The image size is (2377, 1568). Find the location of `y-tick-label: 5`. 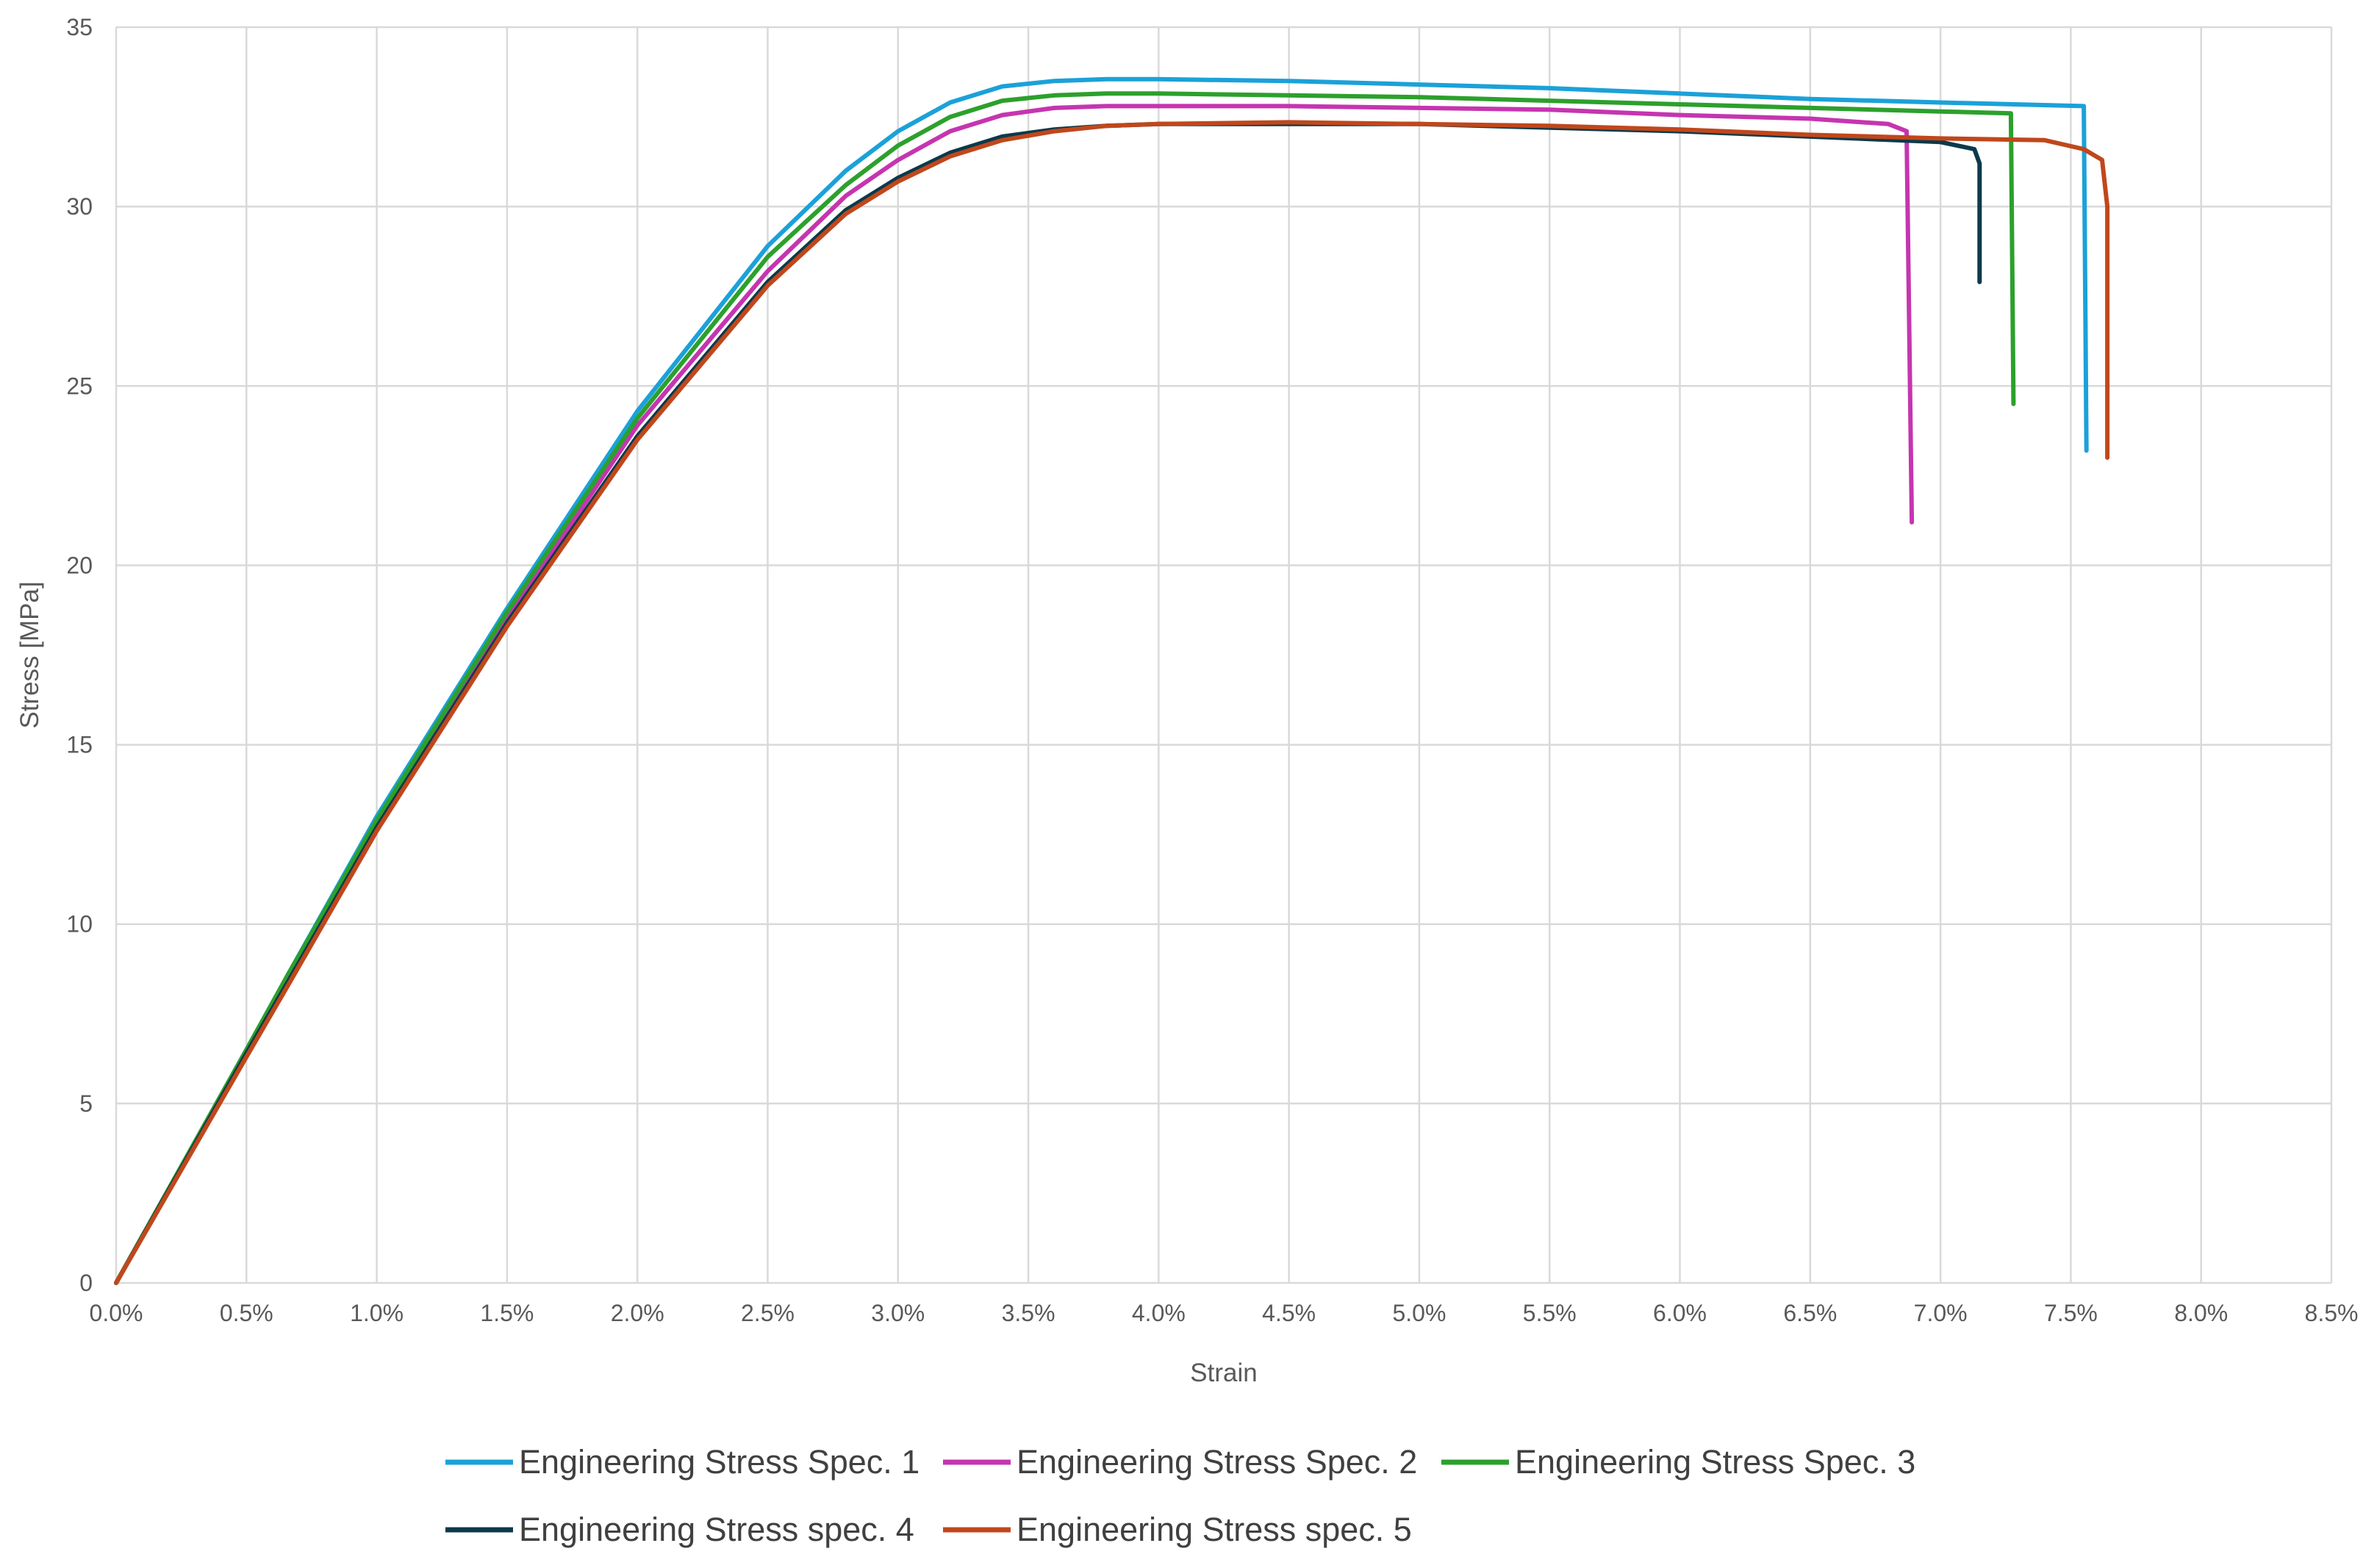

y-tick-label: 5 is located at coordinates (86, 1103).